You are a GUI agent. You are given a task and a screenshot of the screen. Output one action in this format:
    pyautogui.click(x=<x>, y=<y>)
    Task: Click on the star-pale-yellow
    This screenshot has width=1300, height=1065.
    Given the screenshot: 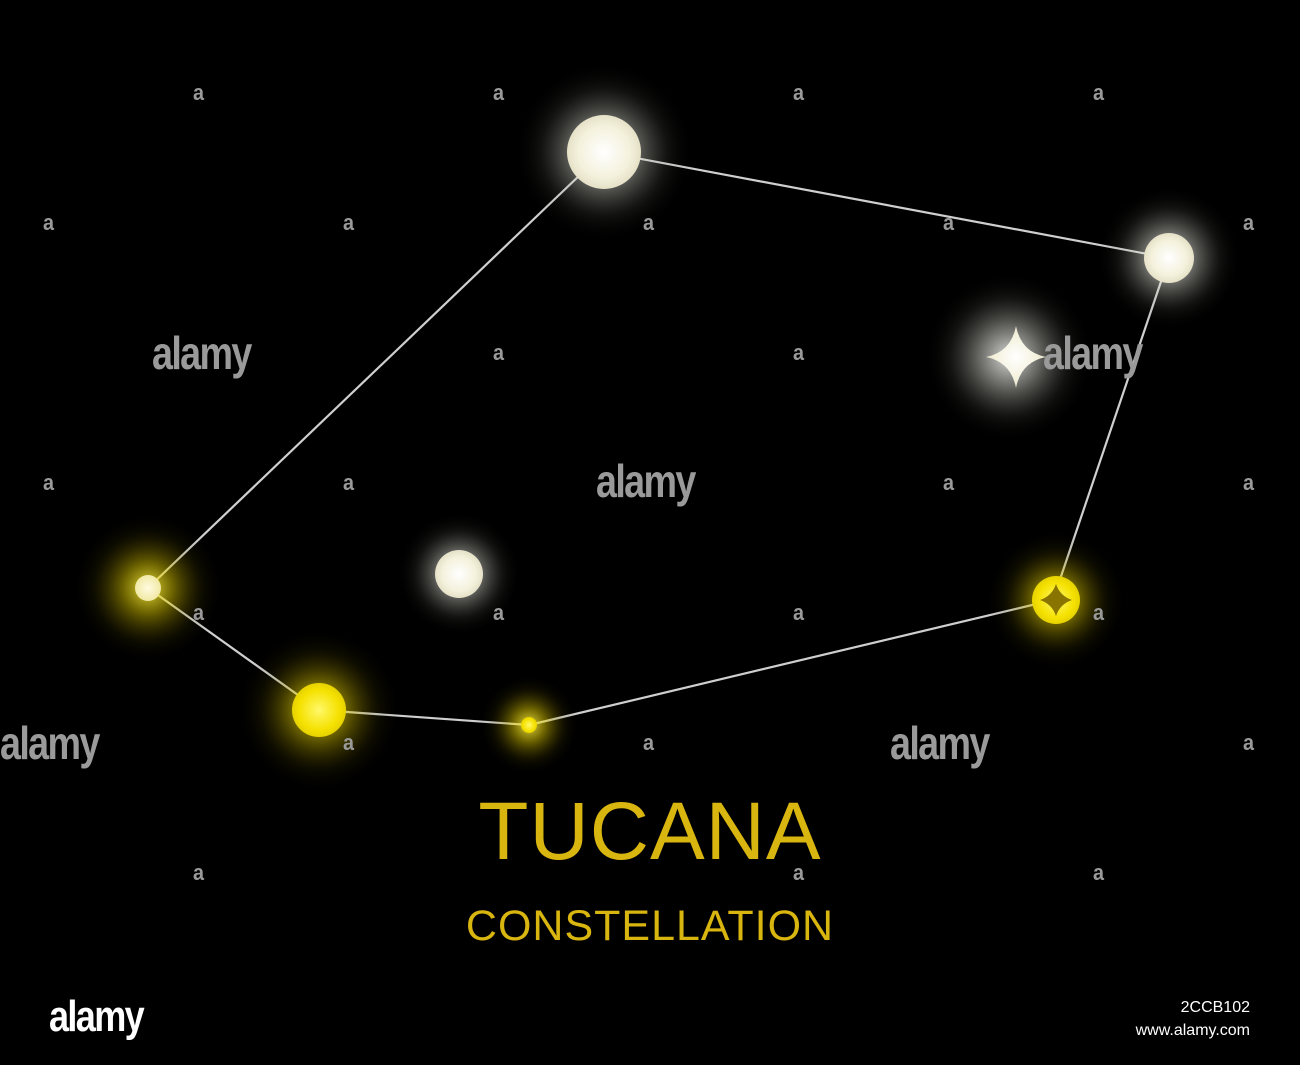 What is the action you would take?
    pyautogui.click(x=148, y=588)
    